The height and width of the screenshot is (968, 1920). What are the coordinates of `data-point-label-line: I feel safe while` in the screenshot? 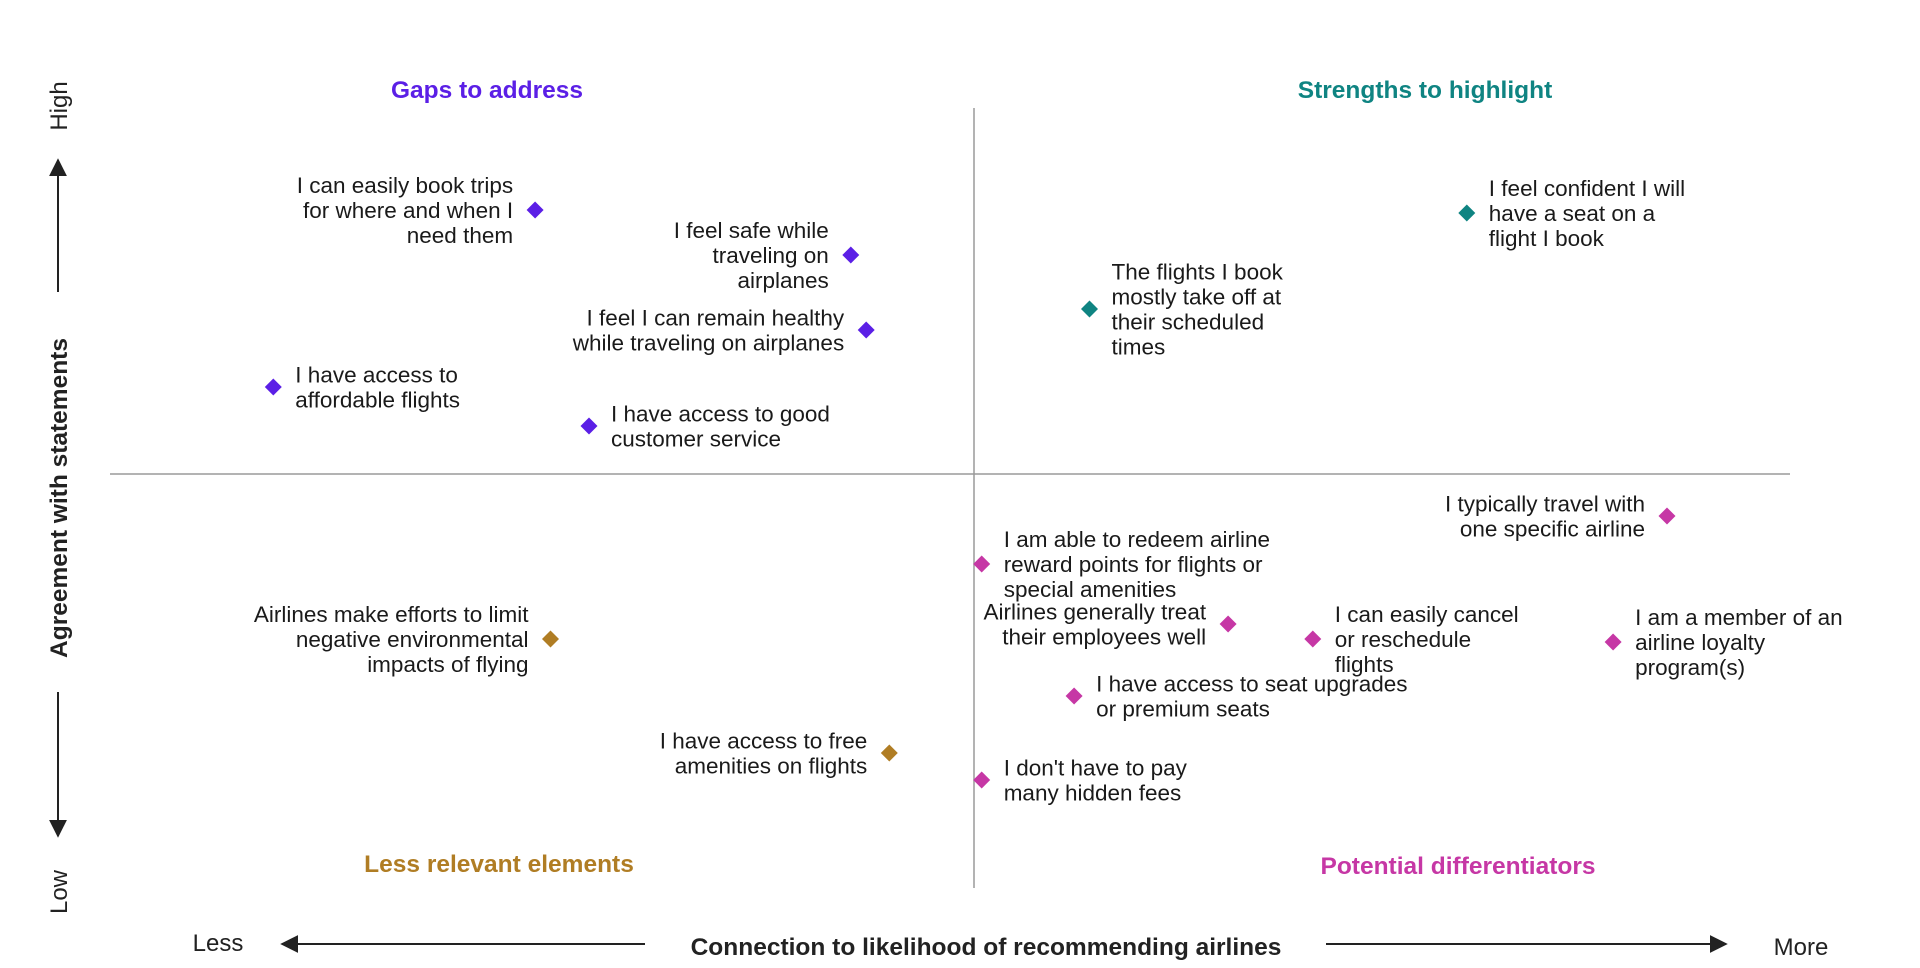 It's located at (751, 230).